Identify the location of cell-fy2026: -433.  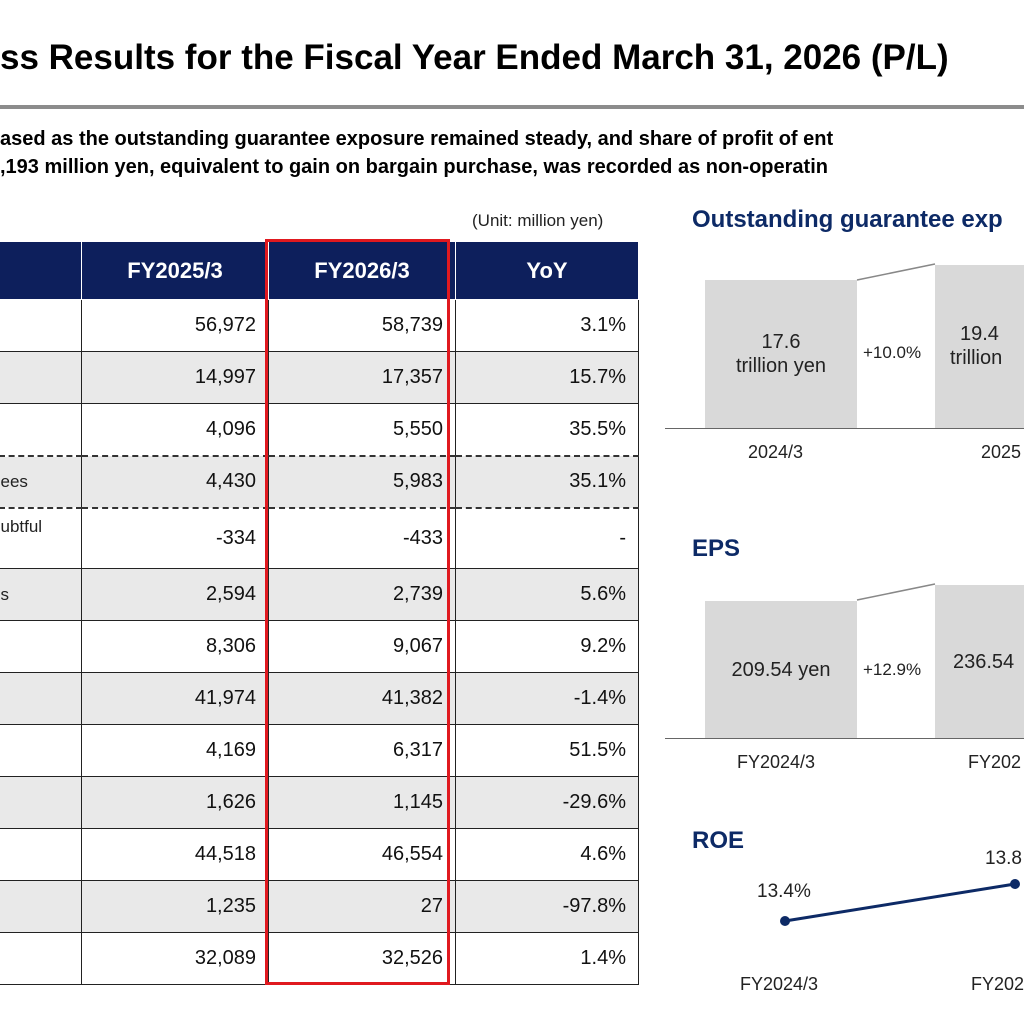
(362, 538).